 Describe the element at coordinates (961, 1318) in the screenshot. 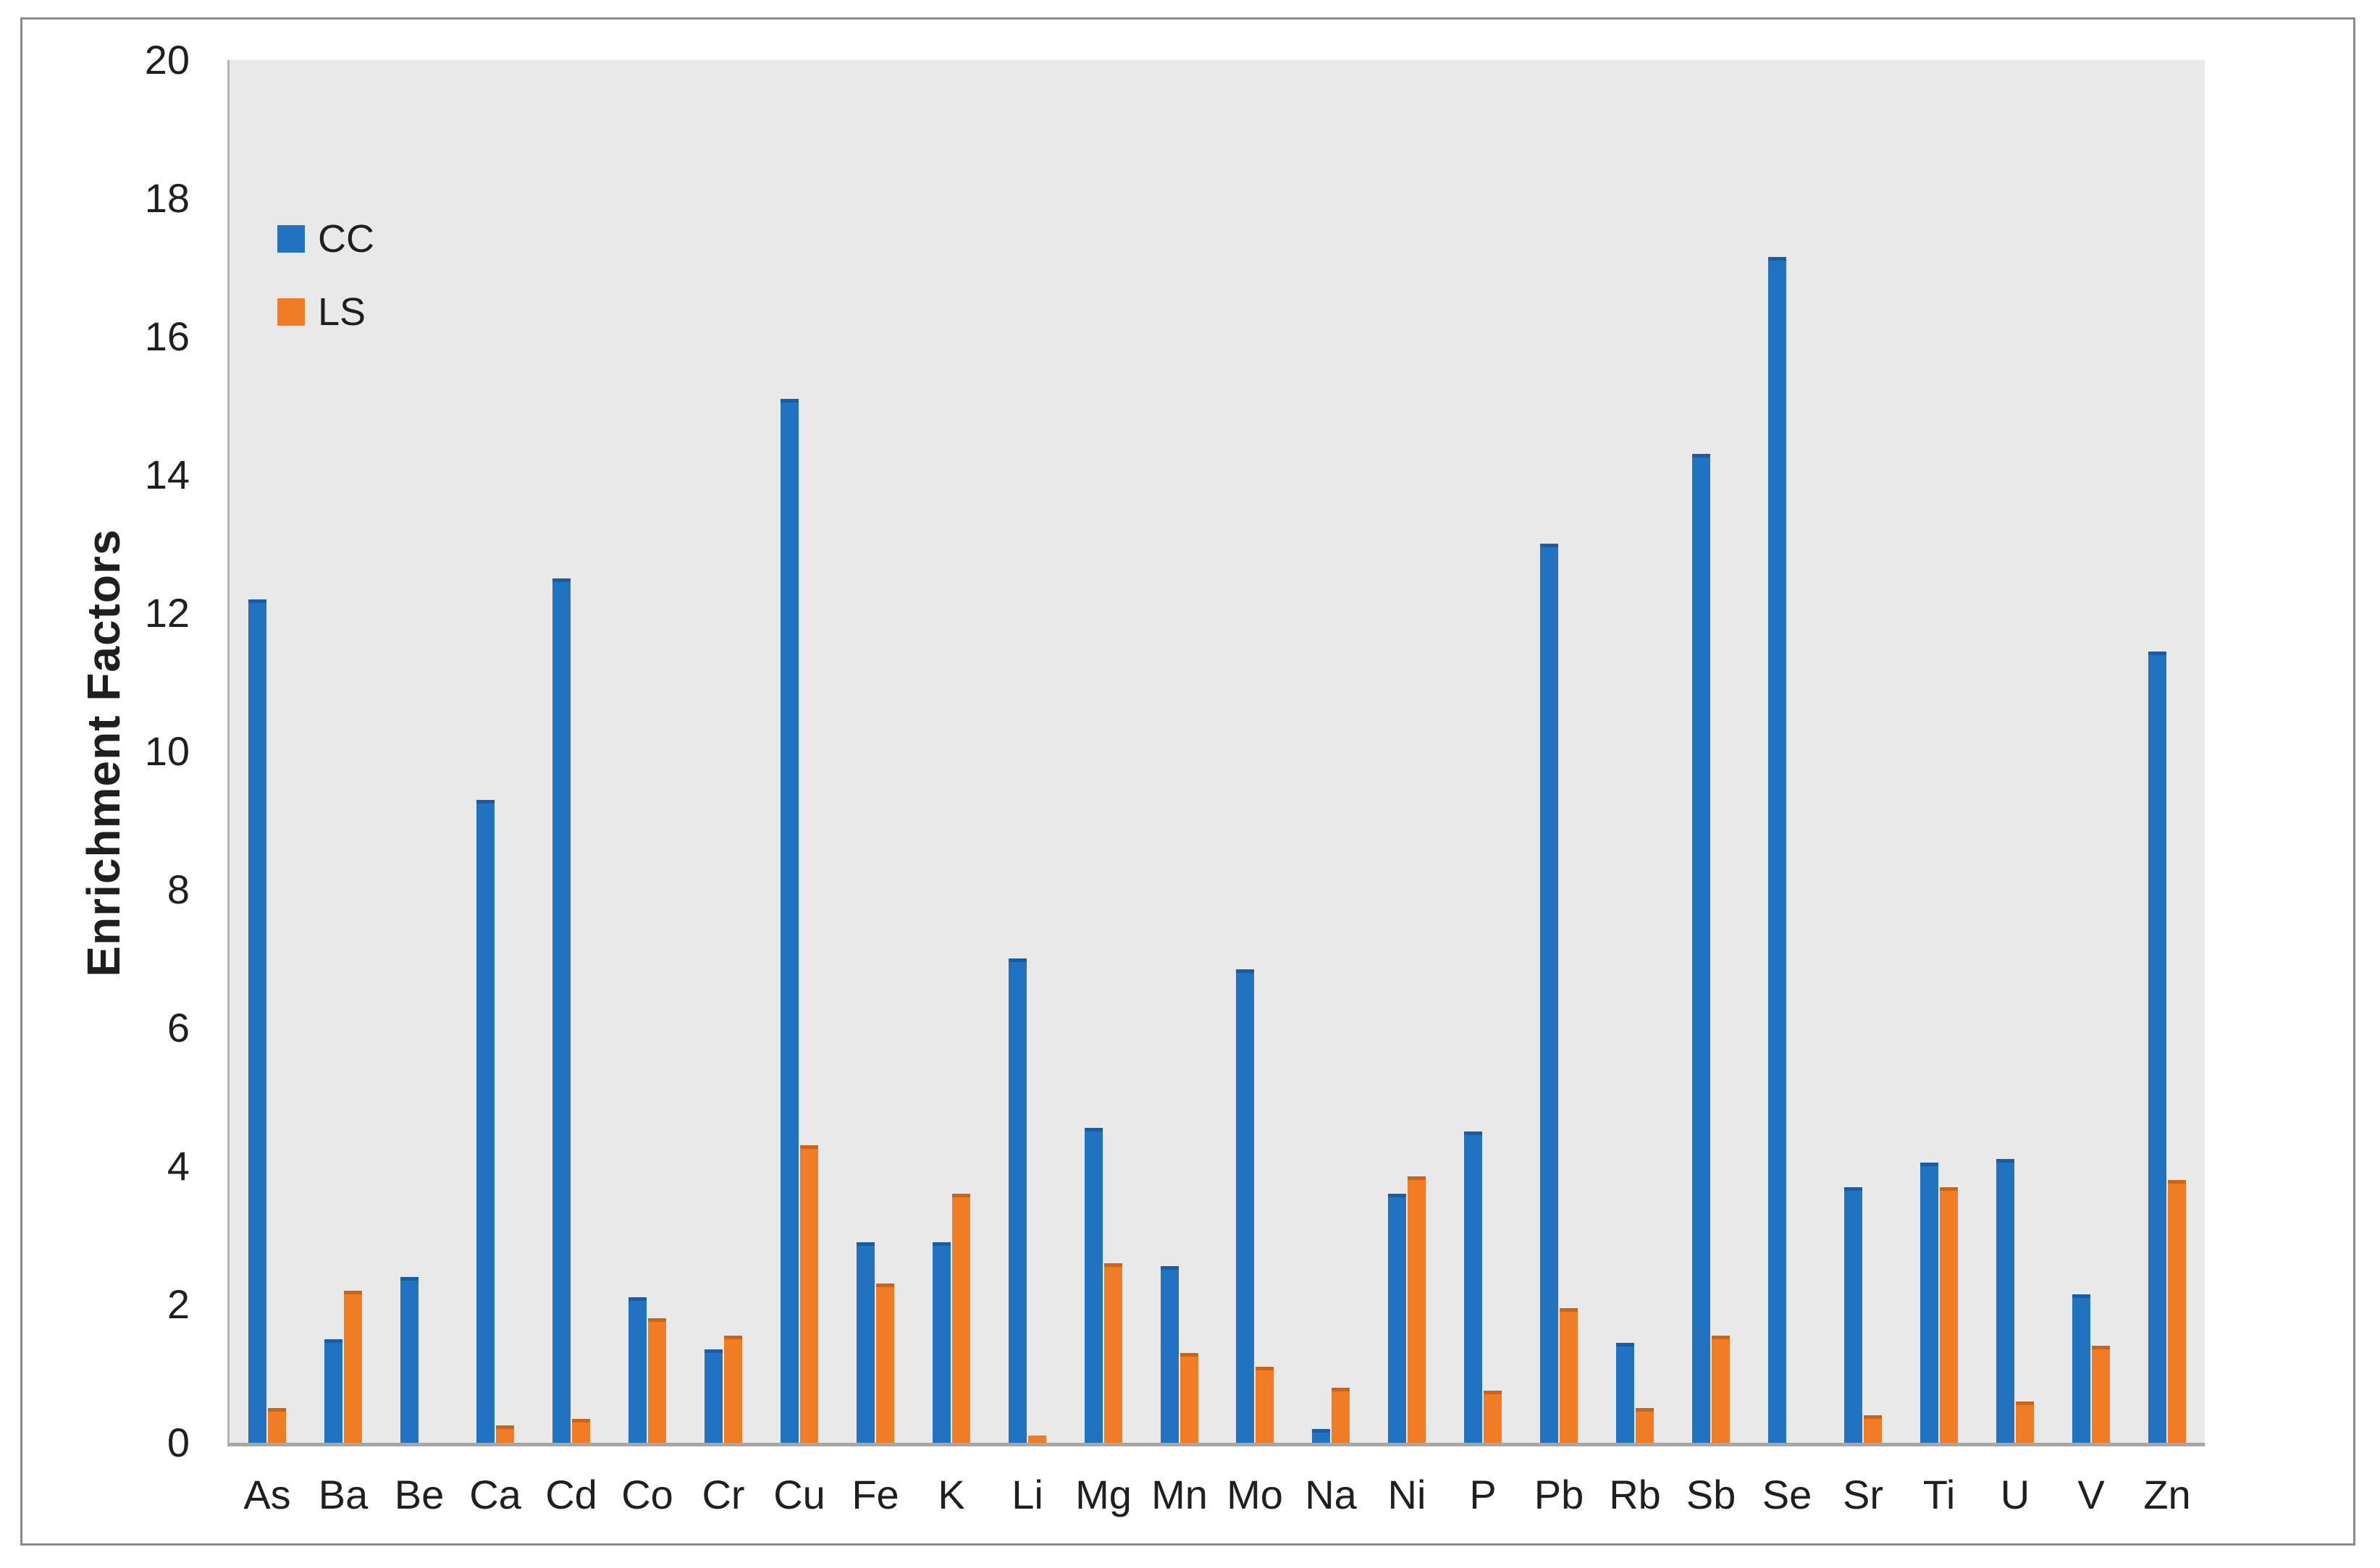

I see `bar-ls-K` at that location.